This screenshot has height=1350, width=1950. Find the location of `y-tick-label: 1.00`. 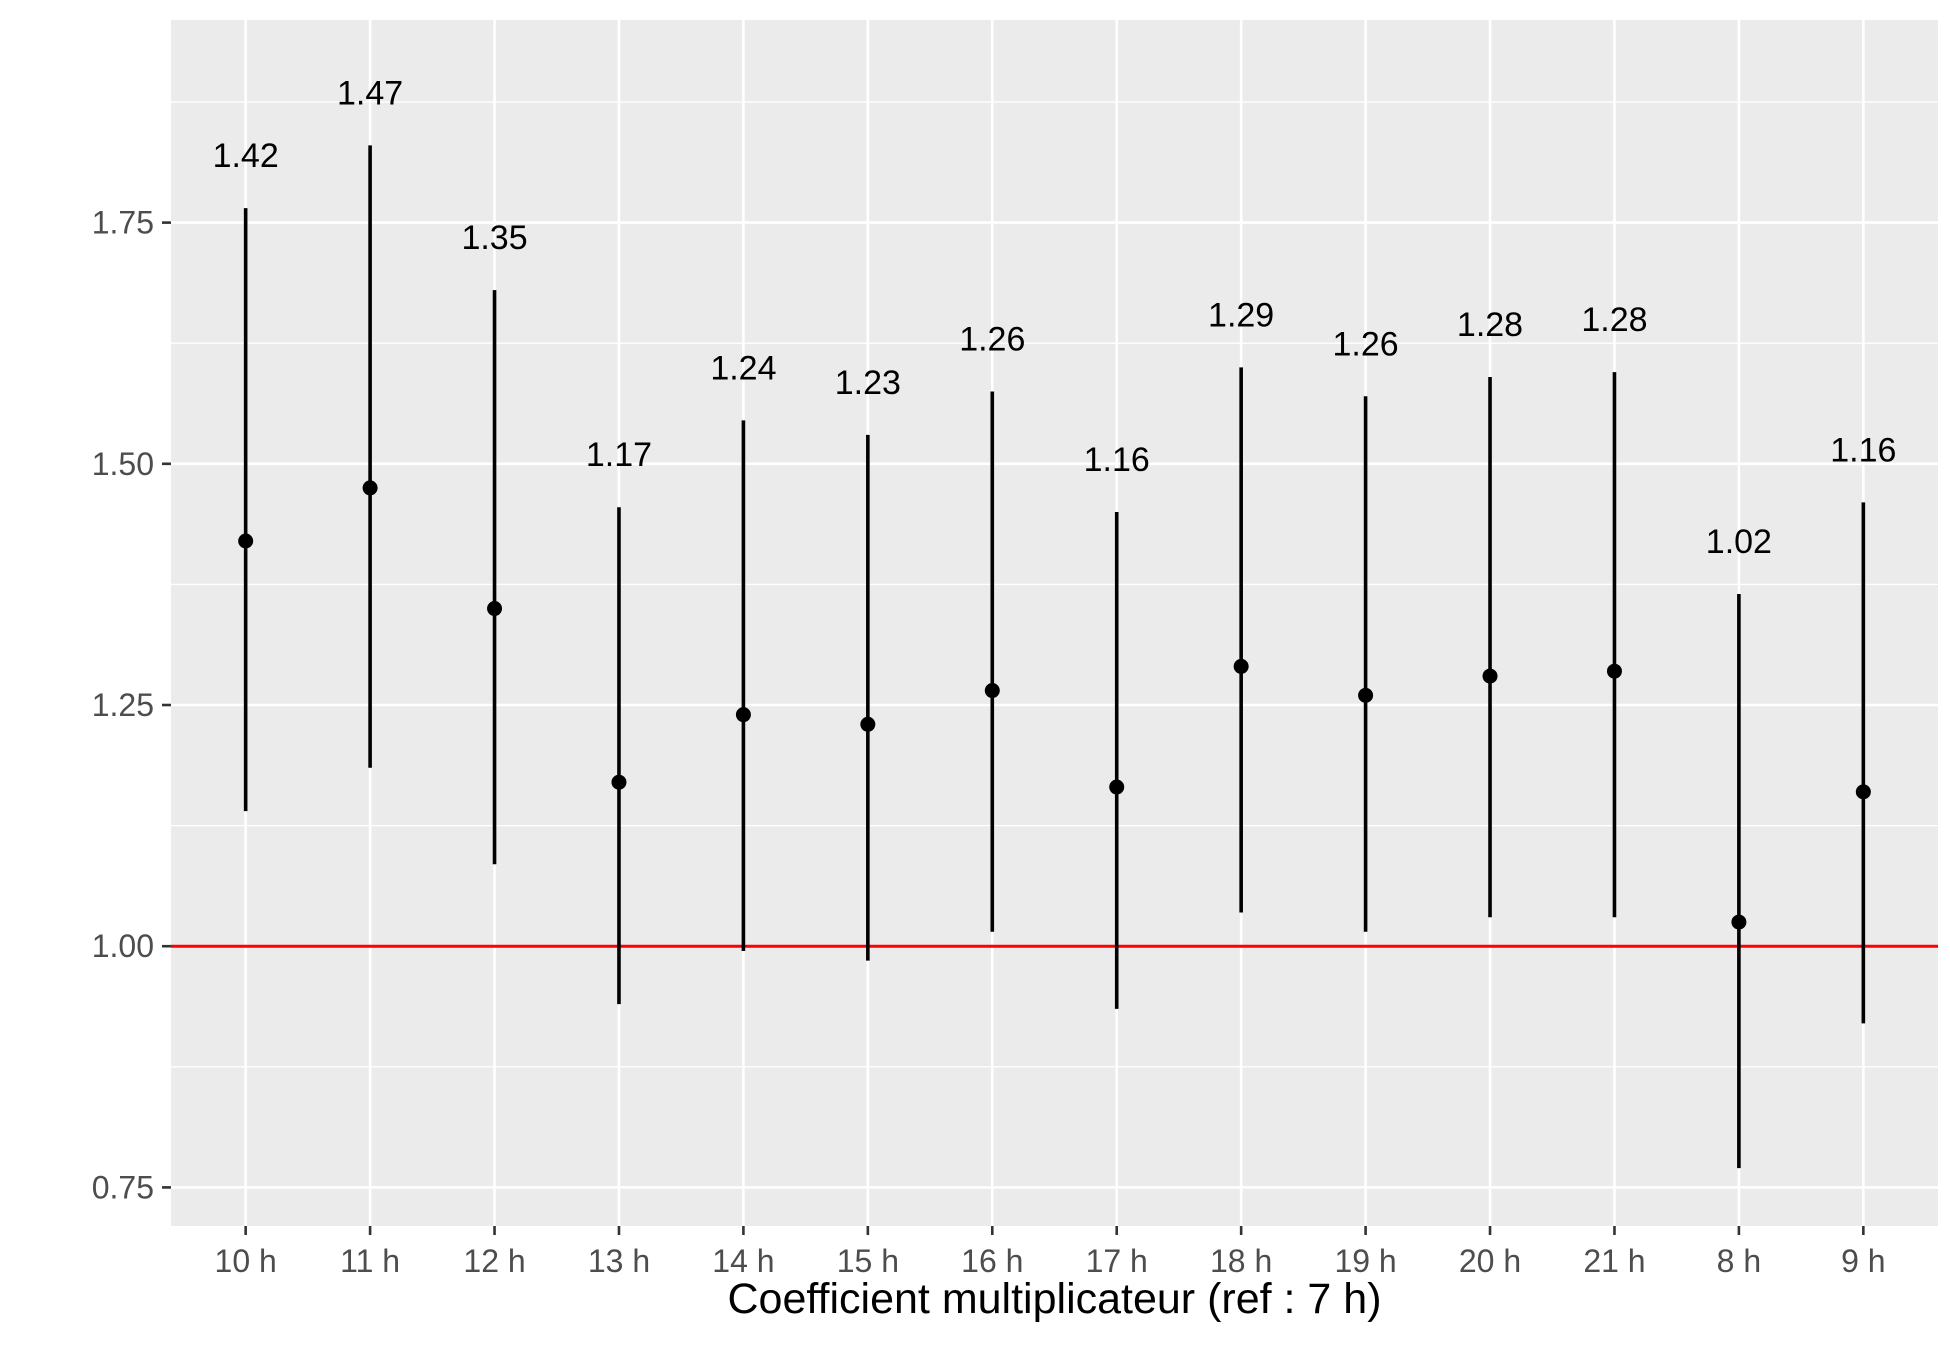

y-tick-label: 1.00 is located at coordinates (123, 946).